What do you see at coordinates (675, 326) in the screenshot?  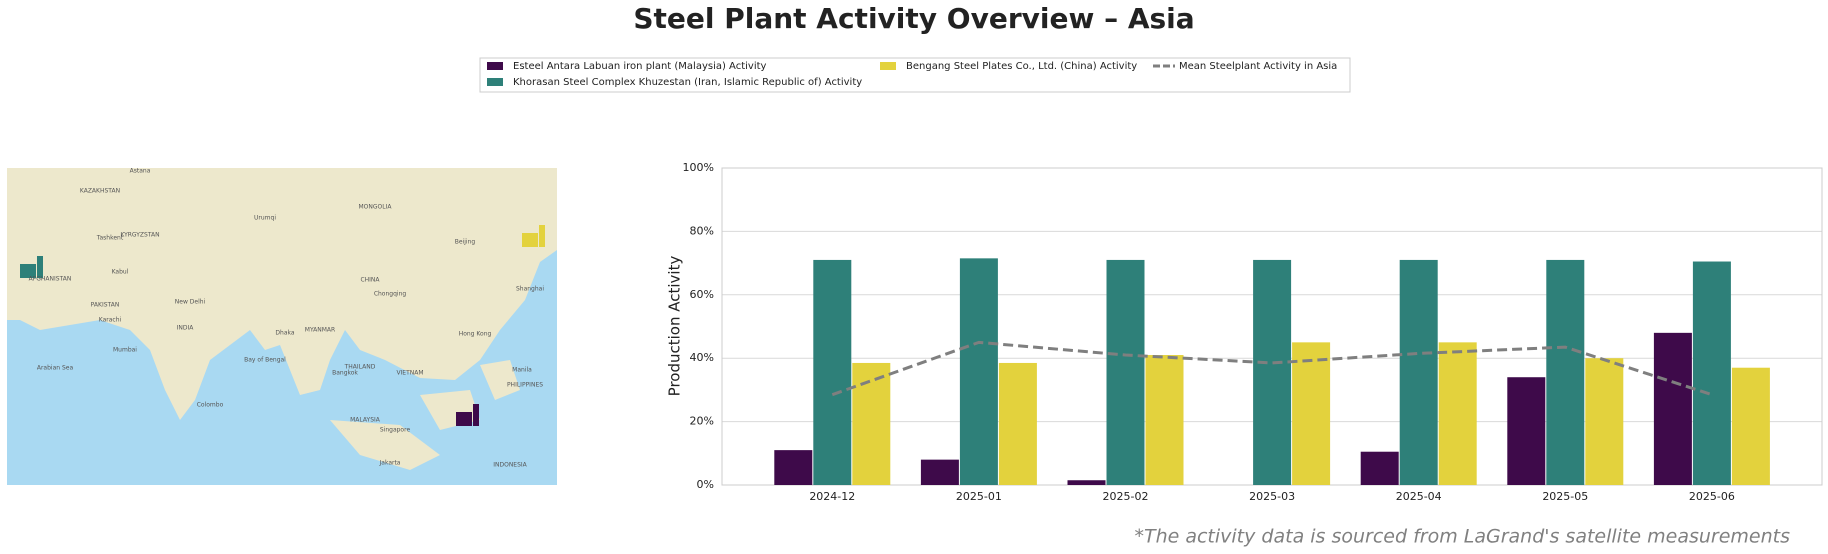 I see `y-axis-label: Production Activity` at bounding box center [675, 326].